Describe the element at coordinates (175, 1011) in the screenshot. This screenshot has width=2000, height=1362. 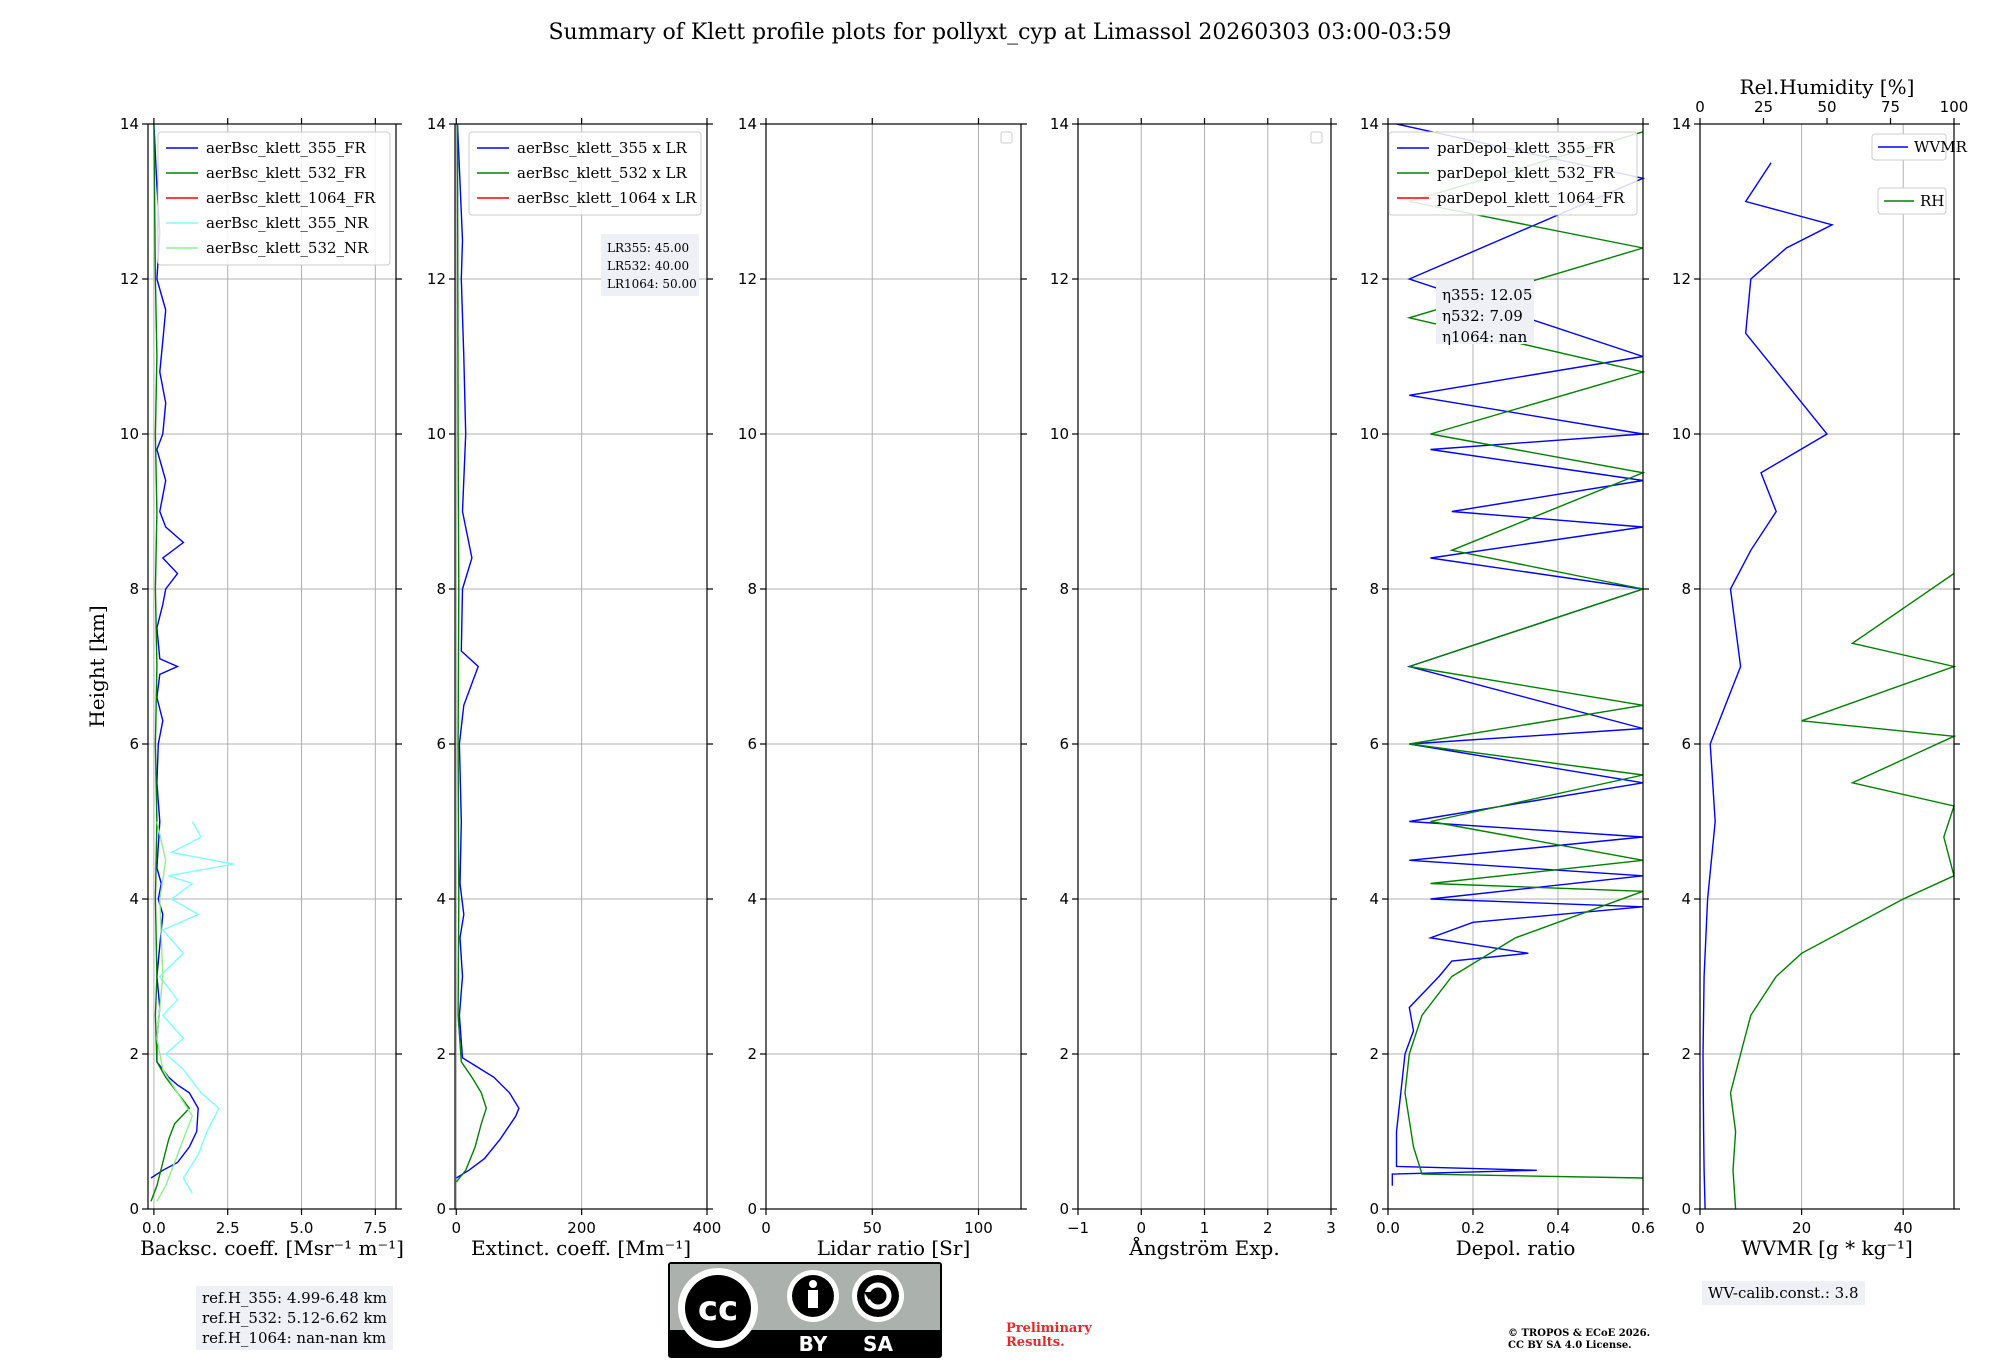
I see `series-line-aerBsc_klett_532_NR` at that location.